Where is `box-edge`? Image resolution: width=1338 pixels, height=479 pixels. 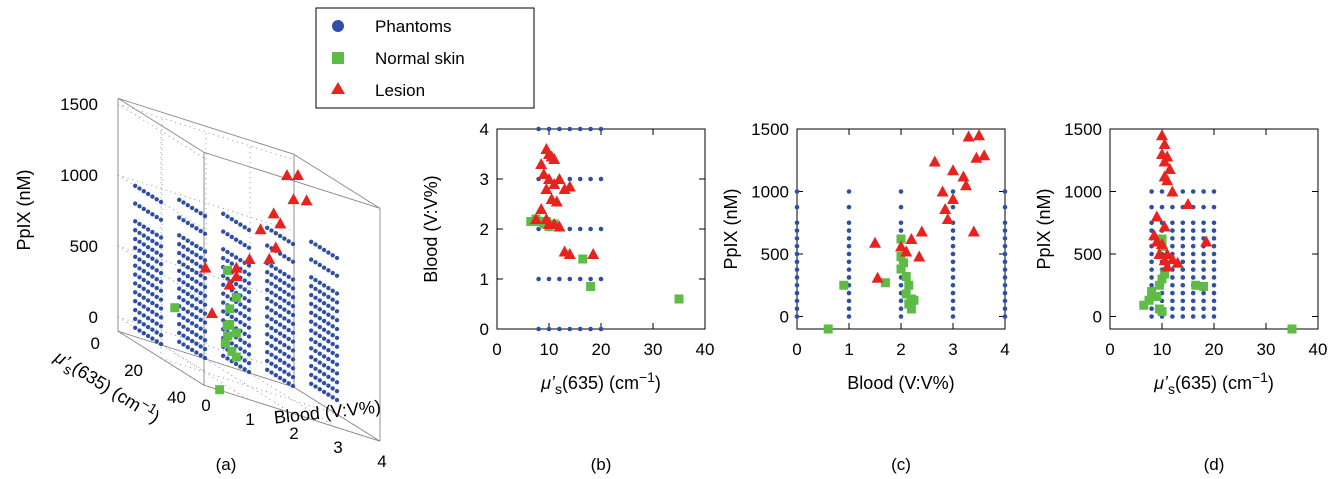 box-edge is located at coordinates (161, 358).